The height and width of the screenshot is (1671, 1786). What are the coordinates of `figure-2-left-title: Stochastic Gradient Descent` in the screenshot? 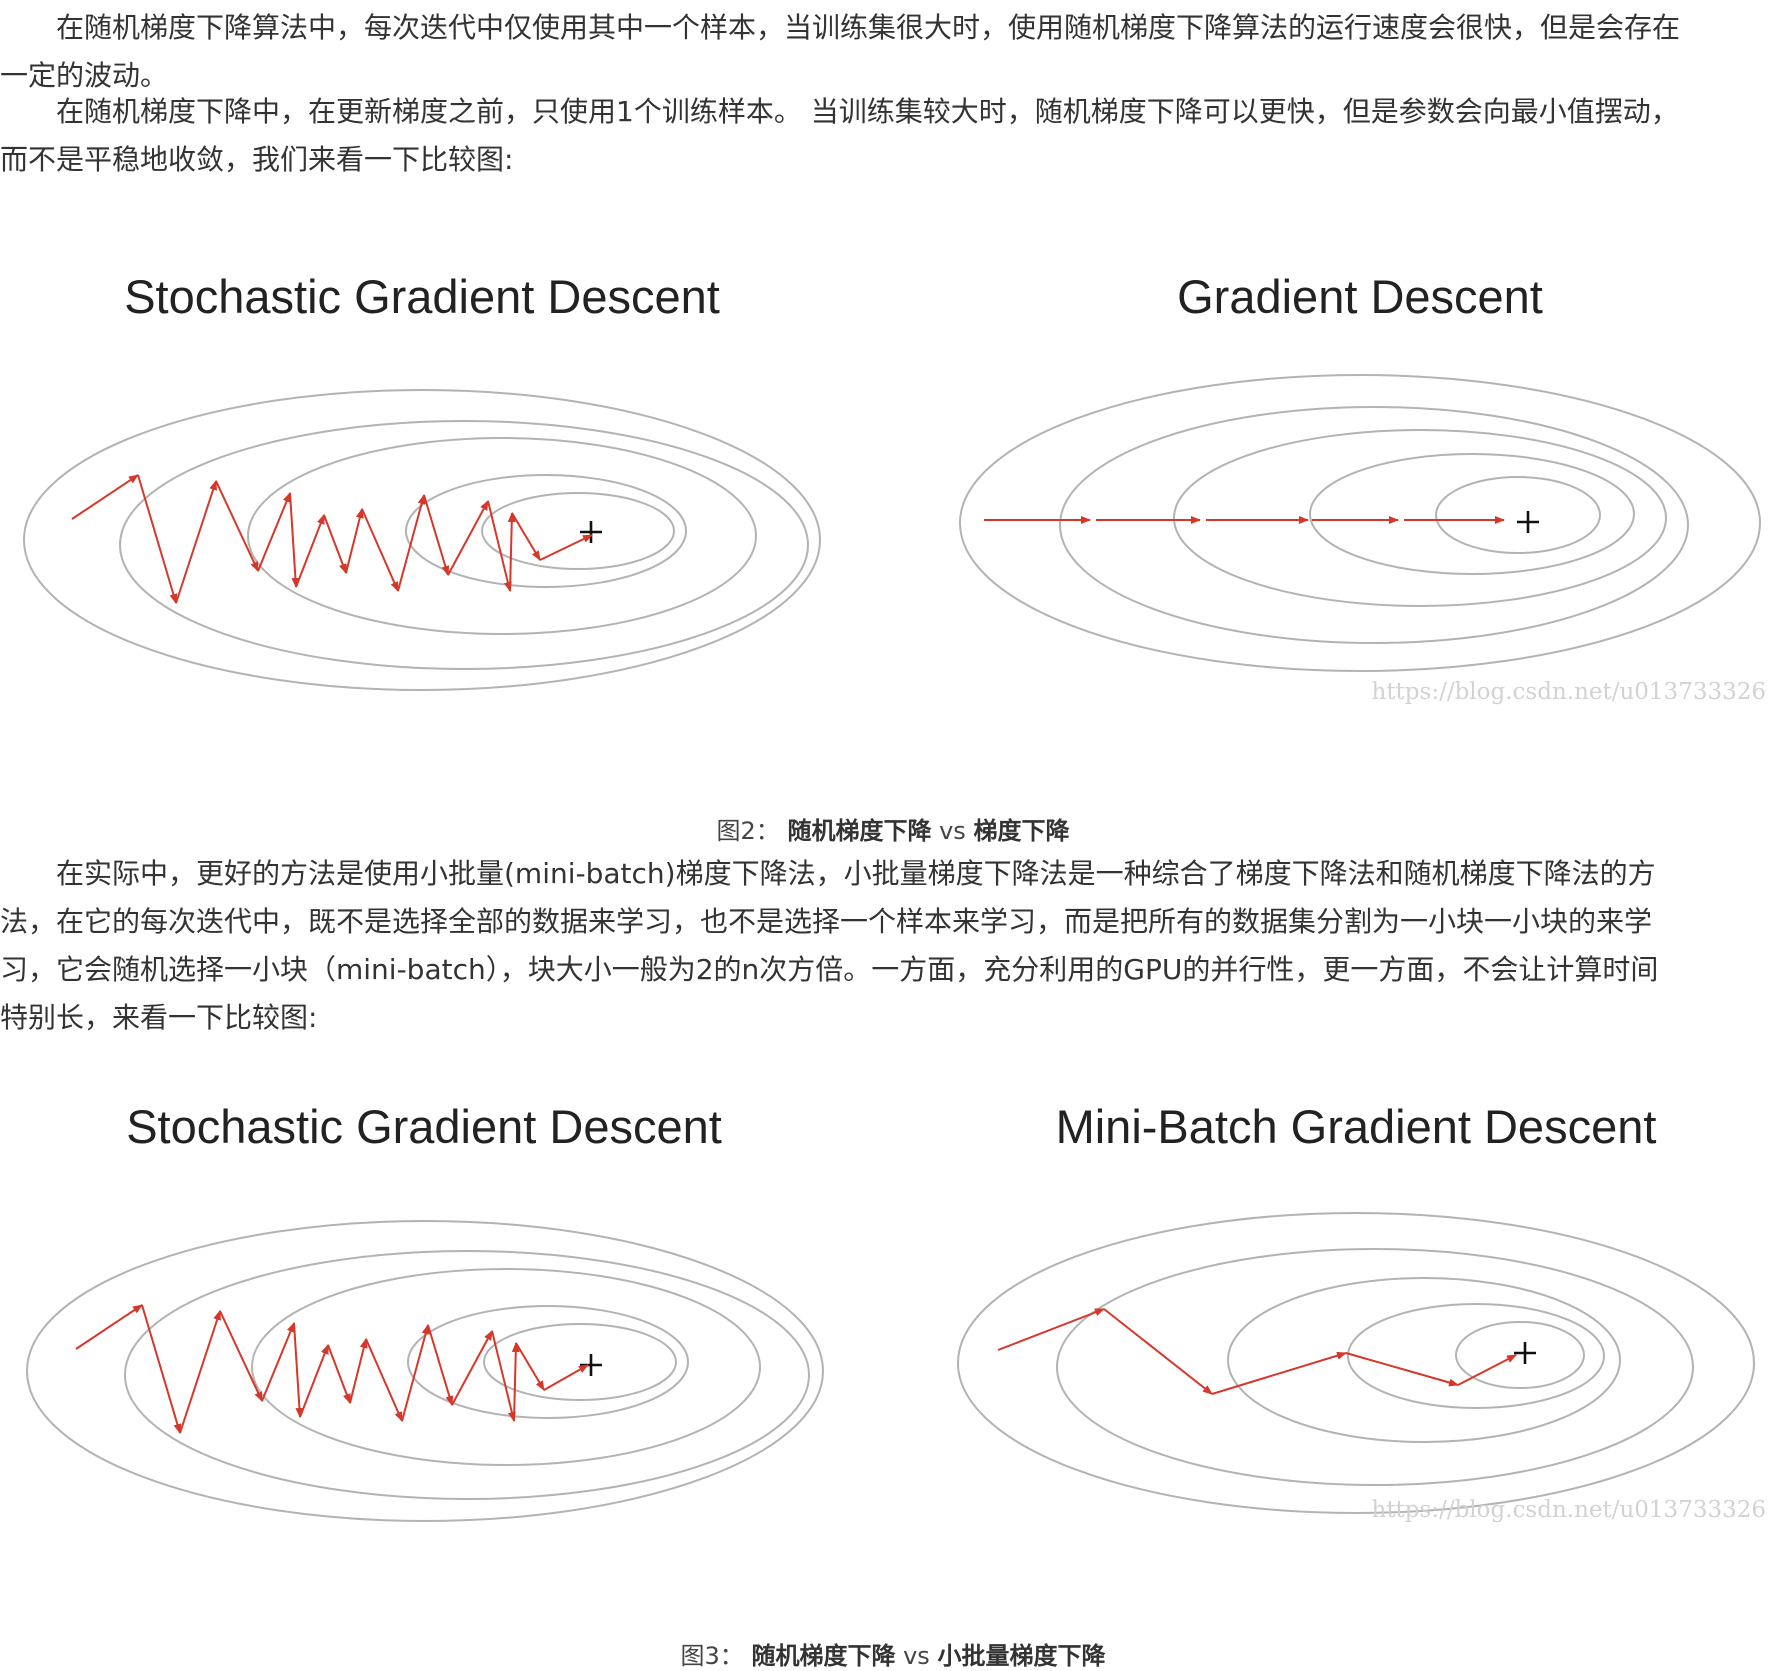 It's located at (422, 296).